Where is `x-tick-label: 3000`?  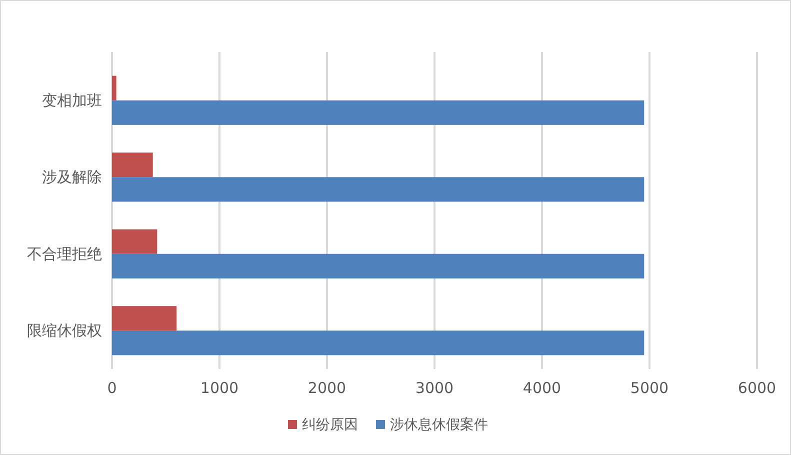 x-tick-label: 3000 is located at coordinates (434, 388).